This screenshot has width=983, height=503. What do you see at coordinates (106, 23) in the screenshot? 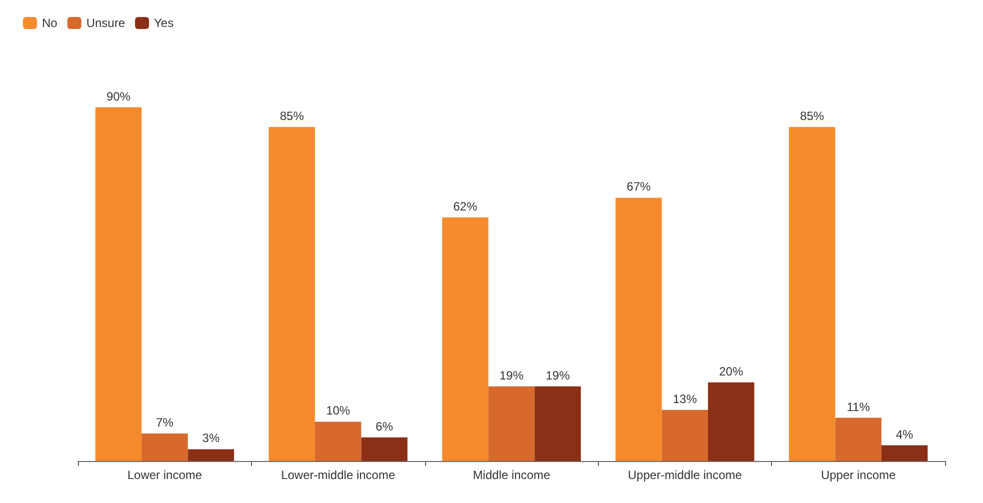
I see `legend-label: Unsure` at bounding box center [106, 23].